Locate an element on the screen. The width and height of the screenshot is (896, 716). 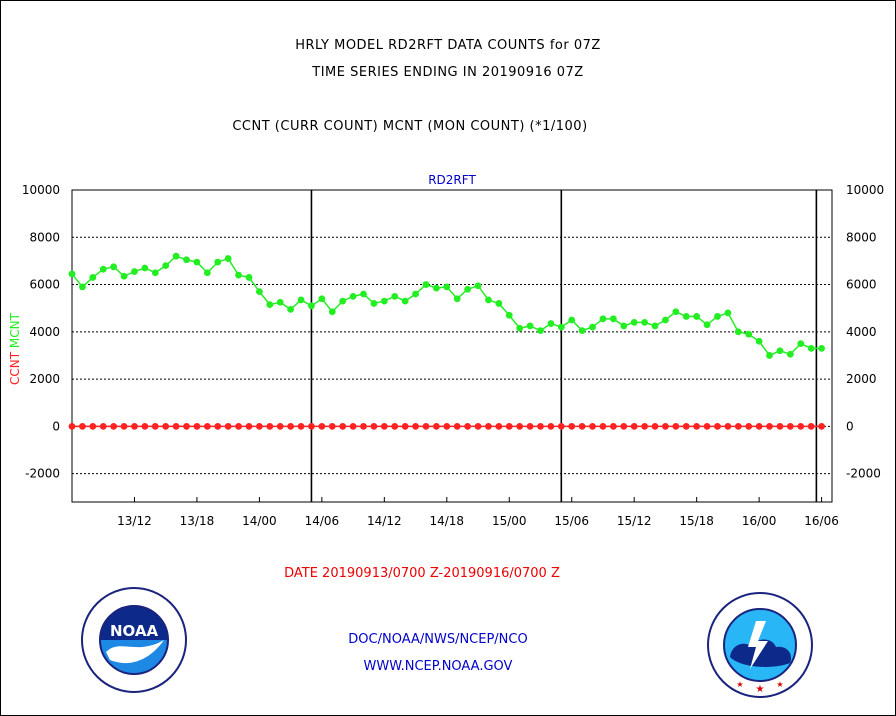
y-tick-label-left: -2000 is located at coordinates (42, 474).